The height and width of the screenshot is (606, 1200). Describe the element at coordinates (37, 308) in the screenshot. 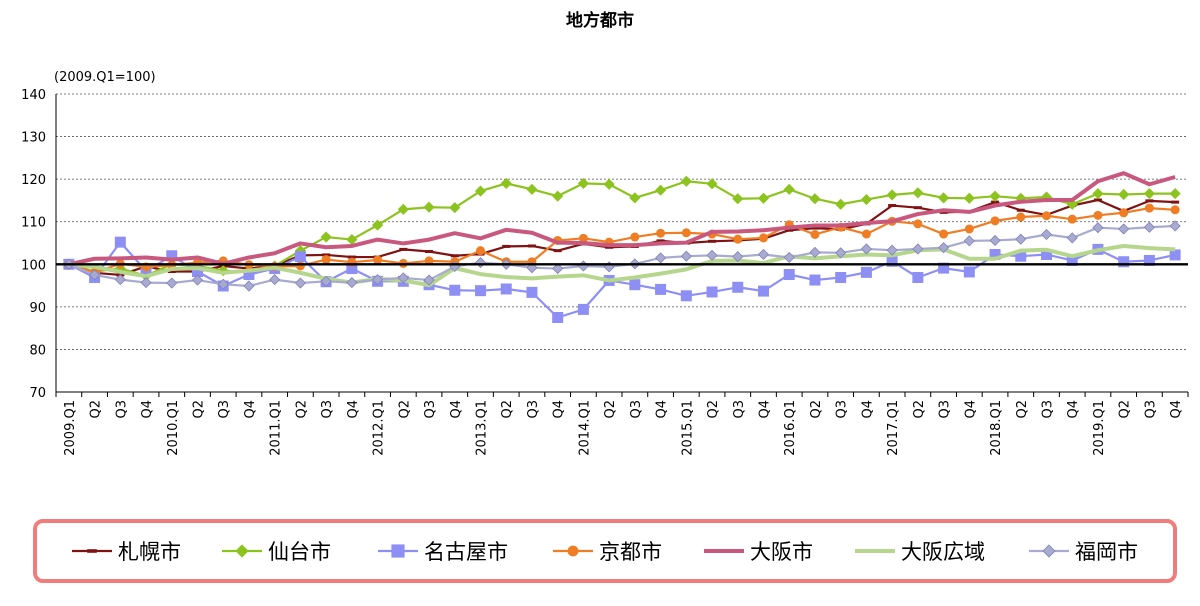

I see `y-tick-label: 90` at that location.